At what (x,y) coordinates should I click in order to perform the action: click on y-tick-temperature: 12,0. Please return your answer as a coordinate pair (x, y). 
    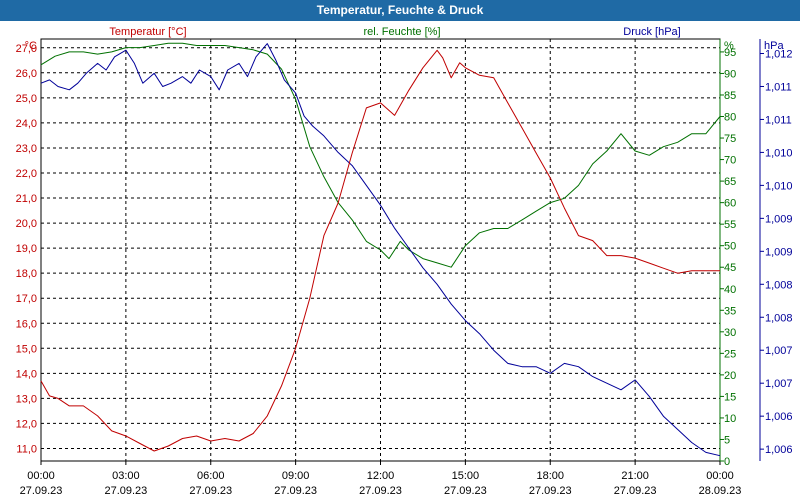
    Looking at the image, I should click on (26, 424).